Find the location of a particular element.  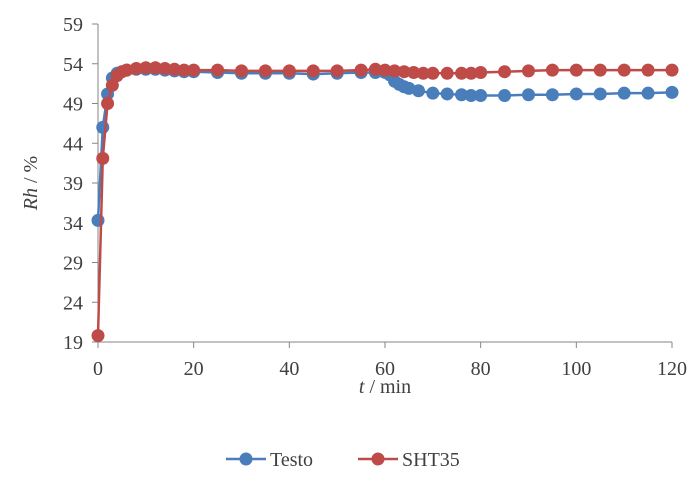

y-axis-ticks: 19 24 29 34 39 44 49 54 59 is located at coordinates (80, 184).